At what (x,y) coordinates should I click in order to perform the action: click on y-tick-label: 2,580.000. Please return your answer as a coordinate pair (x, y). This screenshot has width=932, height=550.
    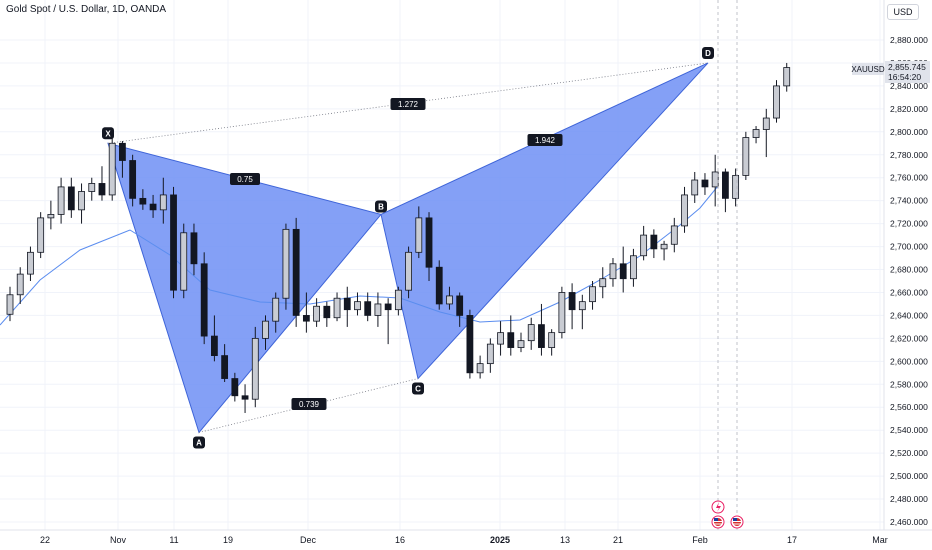
    Looking at the image, I should click on (909, 384).